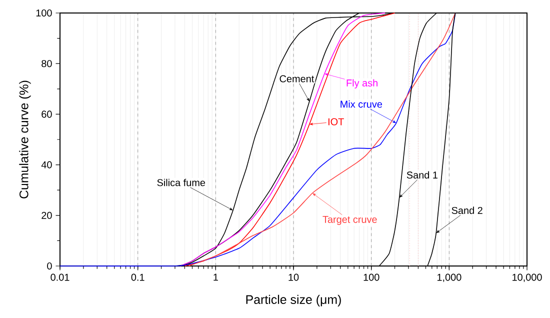 Image resolution: width=550 pixels, height=318 pixels. Describe the element at coordinates (297, 78) in the screenshot. I see `series-label: Cement` at that location.